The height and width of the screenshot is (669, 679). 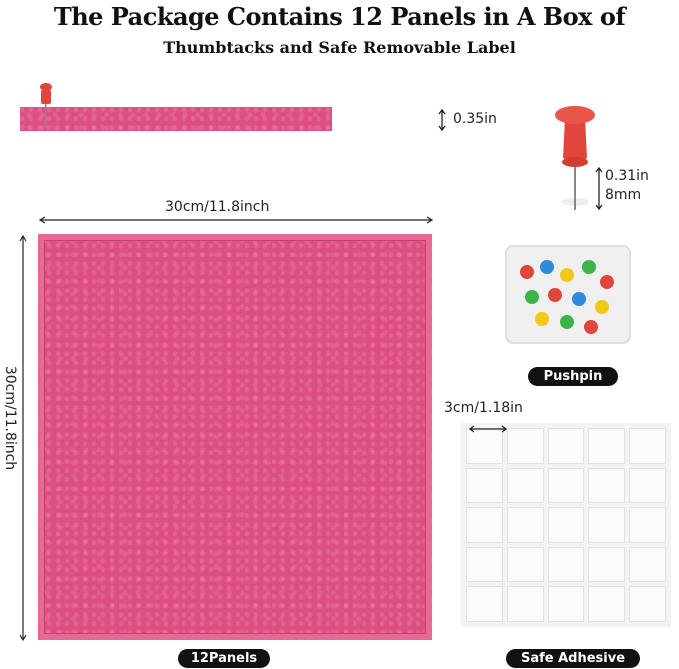 What do you see at coordinates (483, 408) in the screenshot?
I see `adhesive-size-label: 3cm/1.18in` at bounding box center [483, 408].